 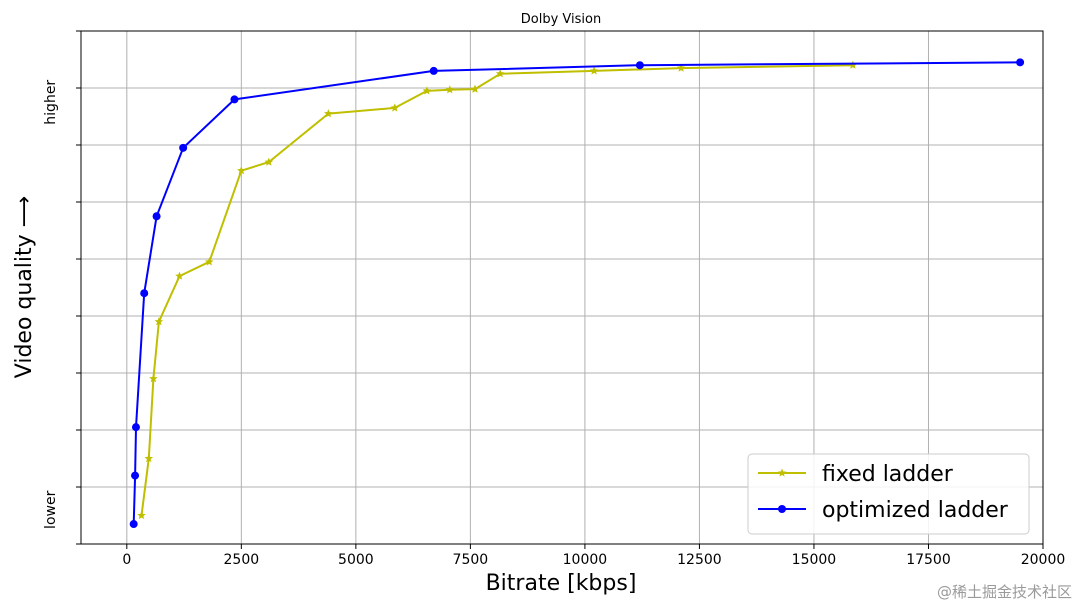 What do you see at coordinates (51, 509) in the screenshot?
I see `y-tick-label: lower` at bounding box center [51, 509].